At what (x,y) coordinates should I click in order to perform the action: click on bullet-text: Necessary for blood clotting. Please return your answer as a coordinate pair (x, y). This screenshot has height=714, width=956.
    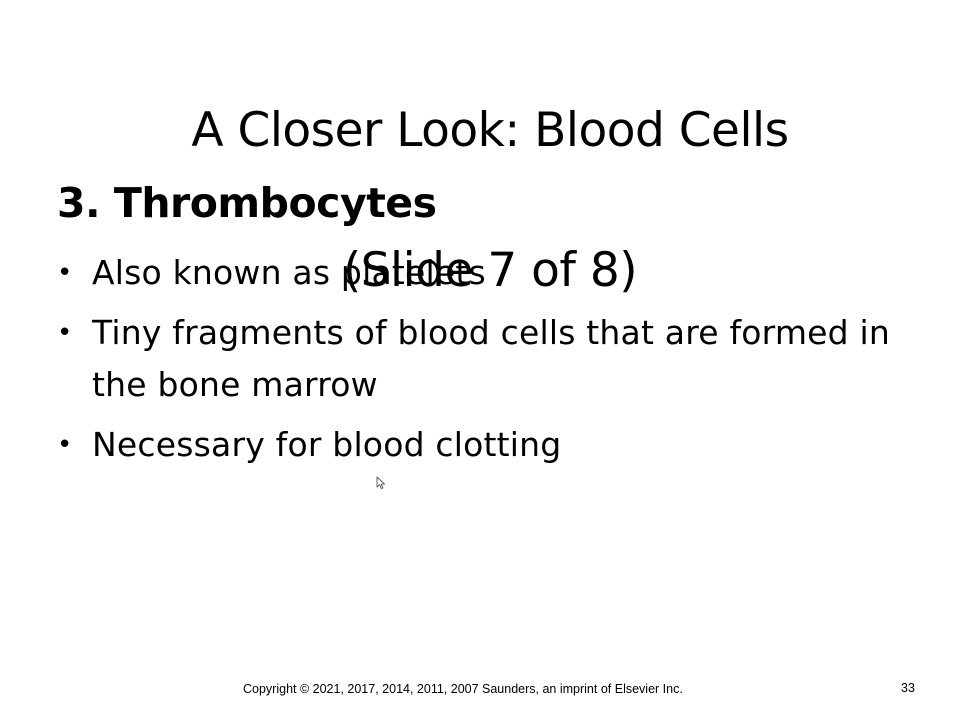
    Looking at the image, I should click on (327, 444).